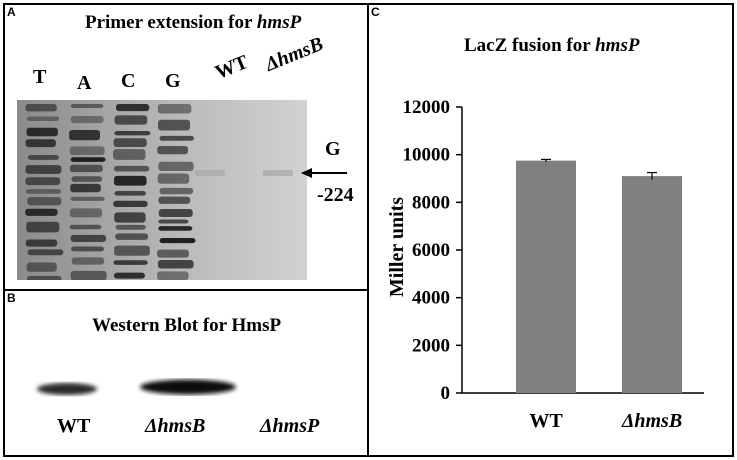  I want to click on y-axis-label: Miller units, so click(397, 247).